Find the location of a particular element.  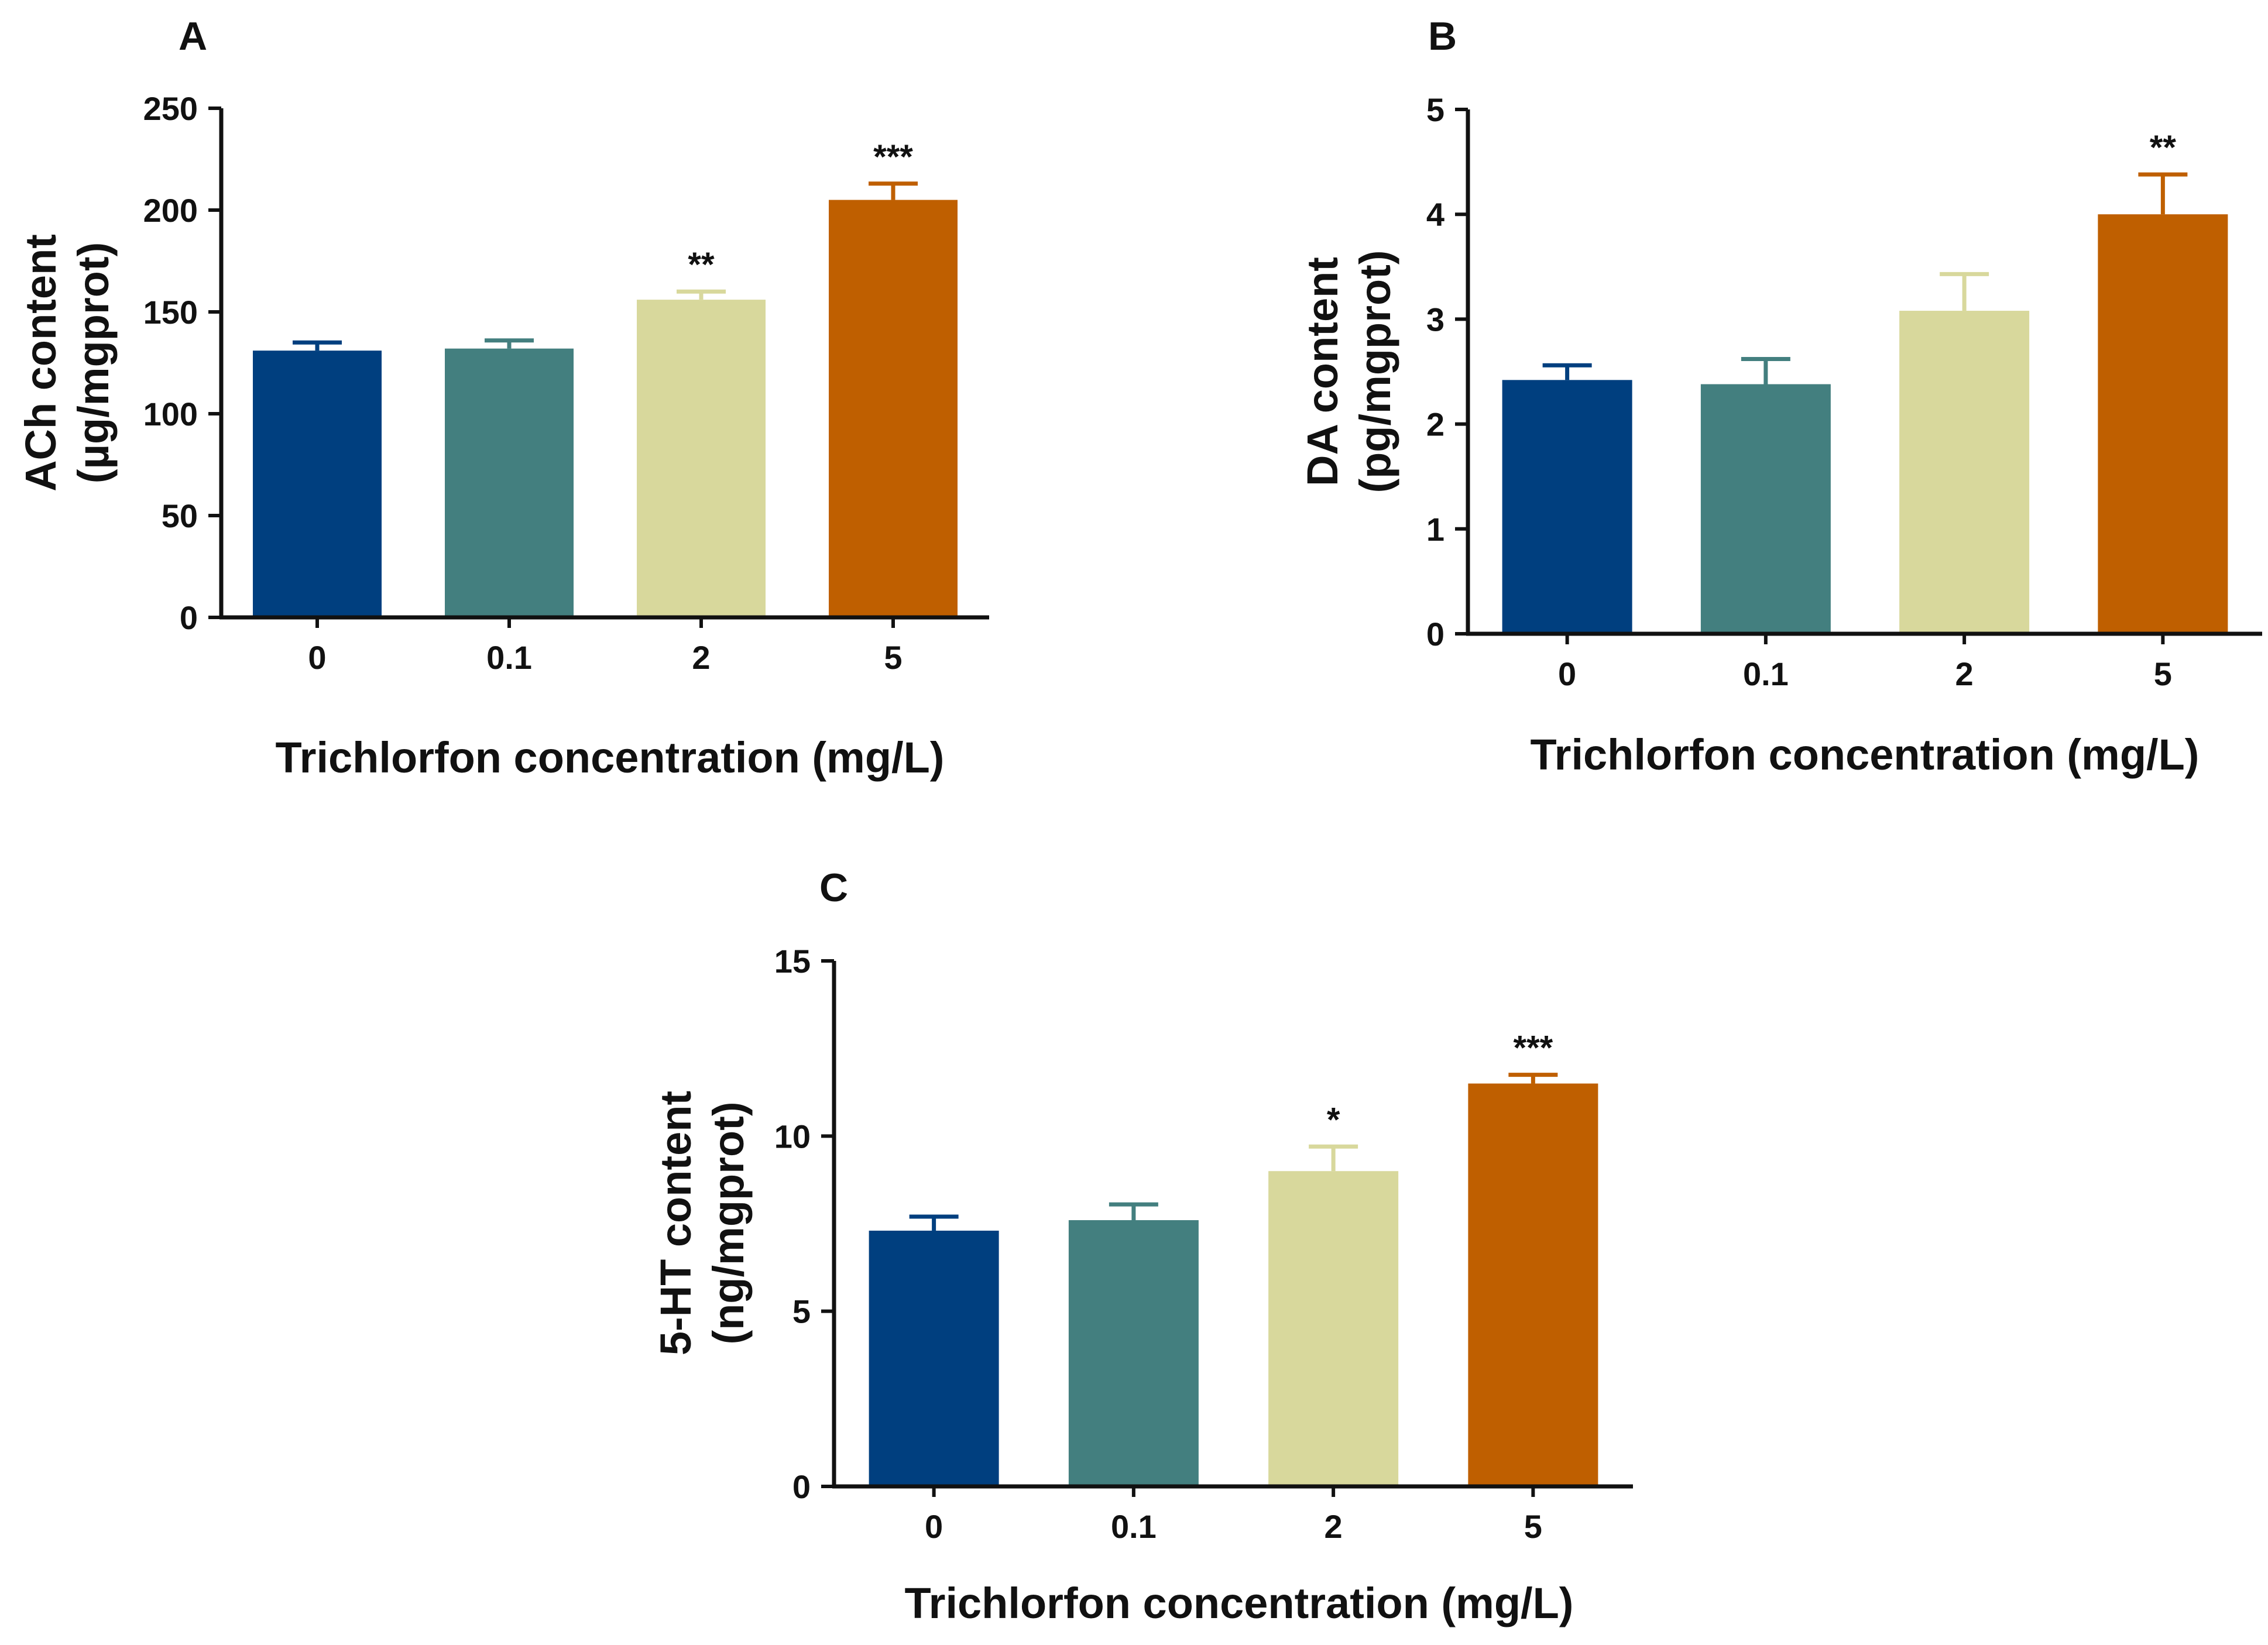

significance-label-c-3: *** is located at coordinates (1533, 1048).